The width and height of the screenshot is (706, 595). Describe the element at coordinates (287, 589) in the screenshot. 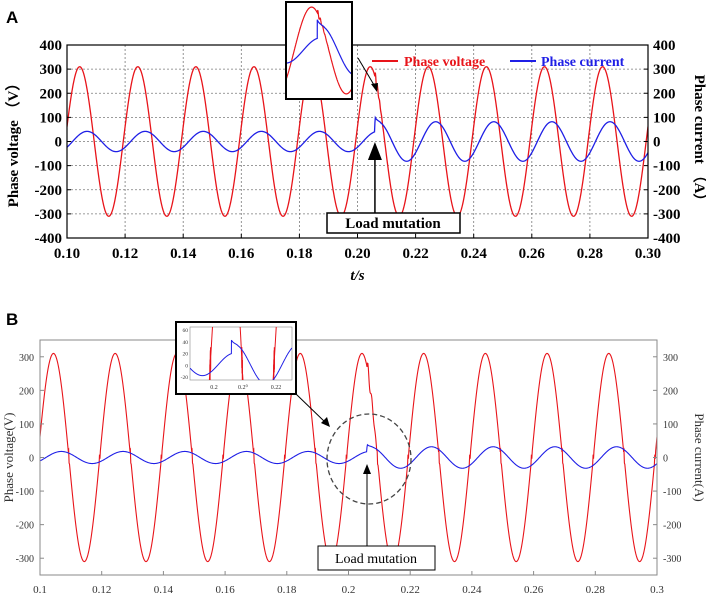

I see `x-tick-label-b: 0.18` at that location.